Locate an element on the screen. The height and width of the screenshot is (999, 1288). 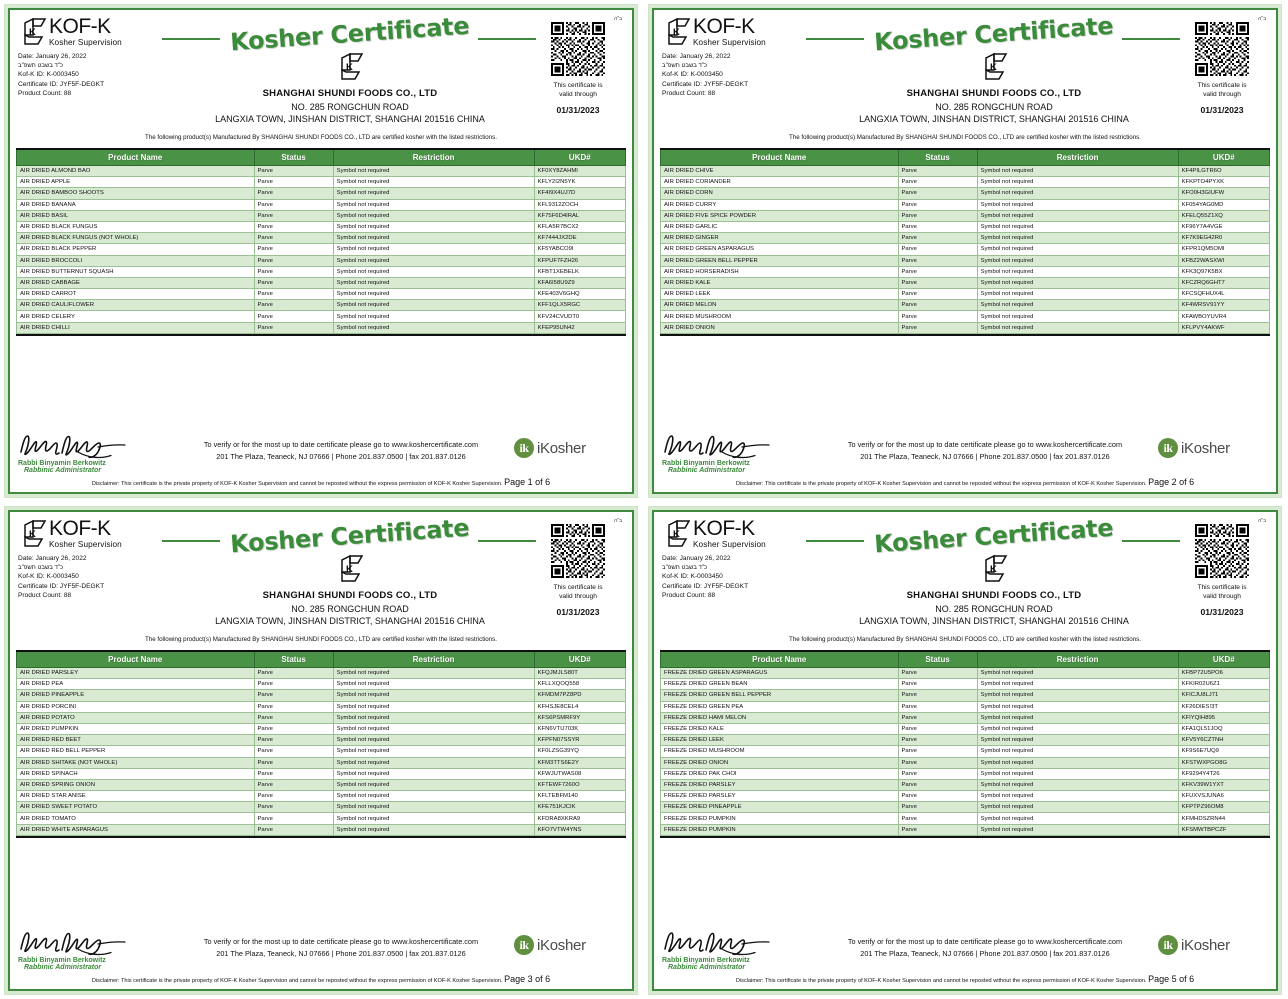
bsd-mark: ב"ה is located at coordinates (618, 19).